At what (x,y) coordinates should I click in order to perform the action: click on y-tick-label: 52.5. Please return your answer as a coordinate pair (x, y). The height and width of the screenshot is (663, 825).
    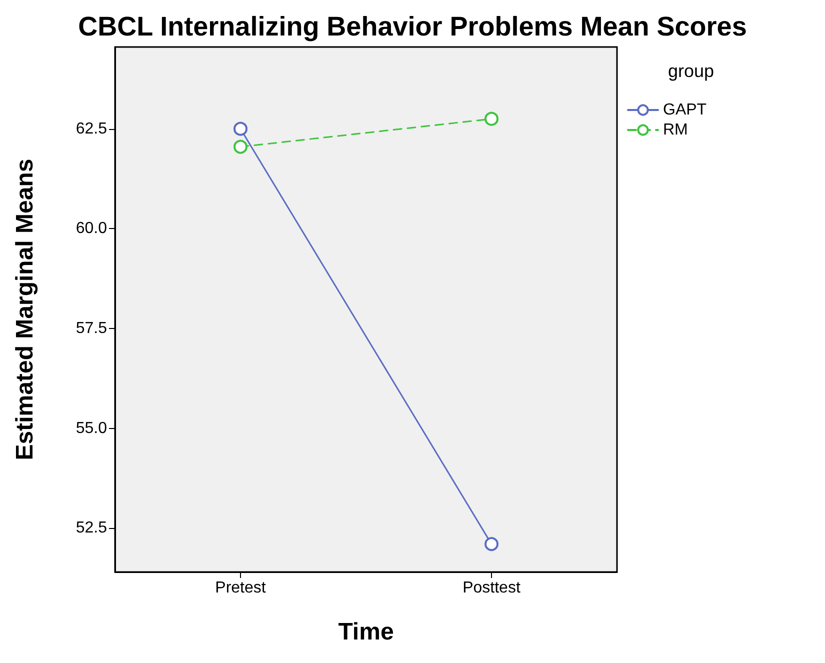
    Looking at the image, I should click on (92, 528).